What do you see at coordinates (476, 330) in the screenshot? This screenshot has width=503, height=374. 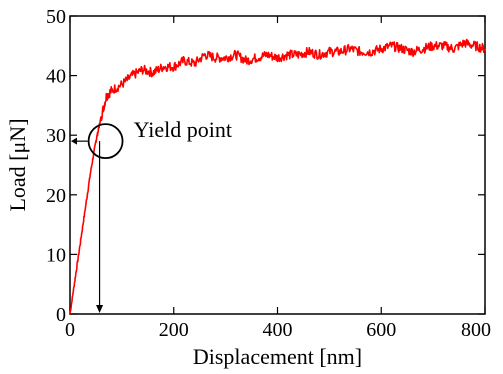 I see `x-tick-label: 800` at bounding box center [476, 330].